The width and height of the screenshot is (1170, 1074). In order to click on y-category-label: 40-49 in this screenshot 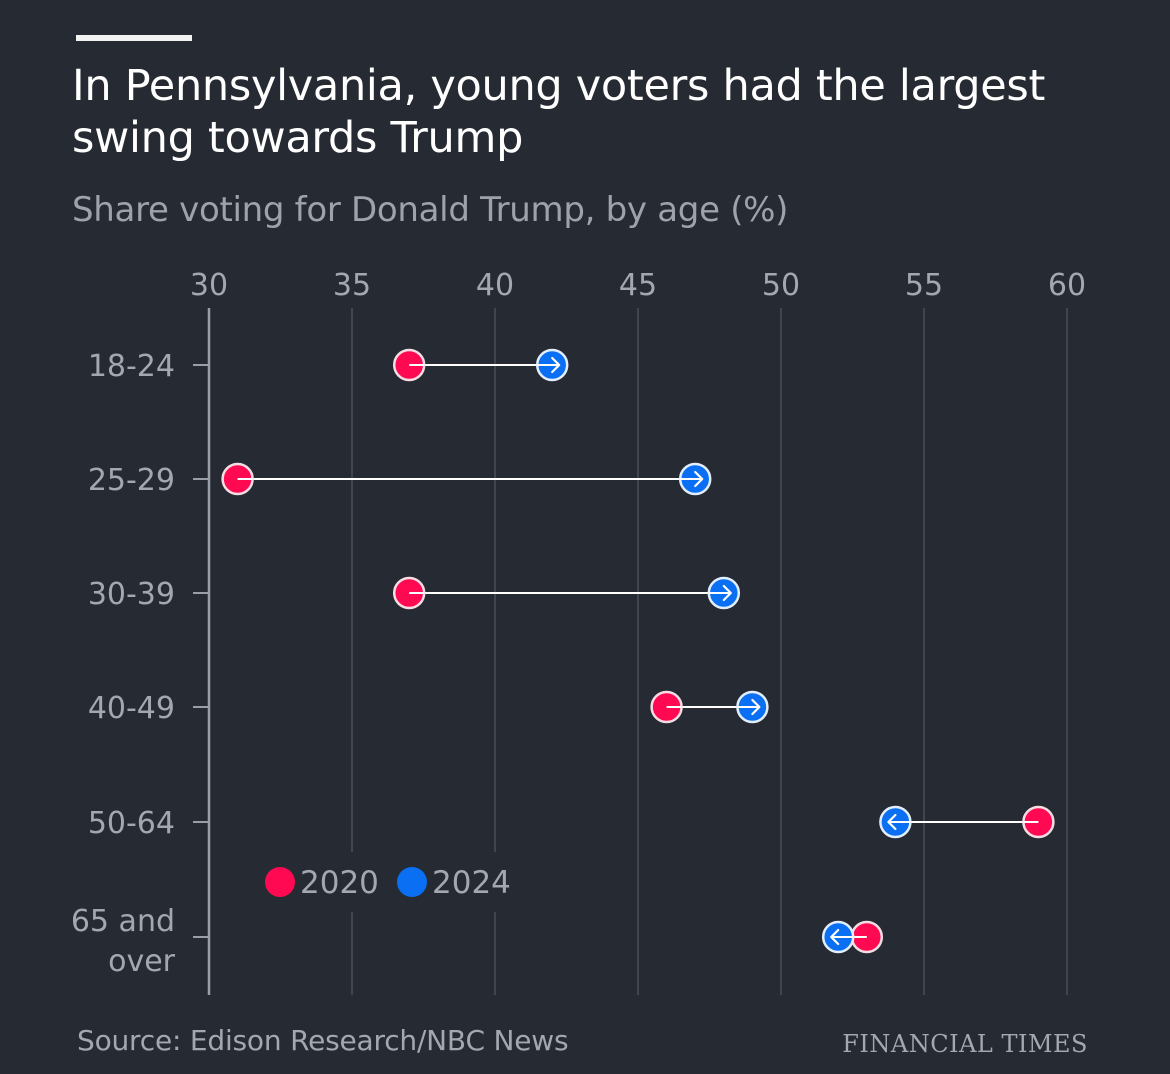, I will do `click(131, 708)`.